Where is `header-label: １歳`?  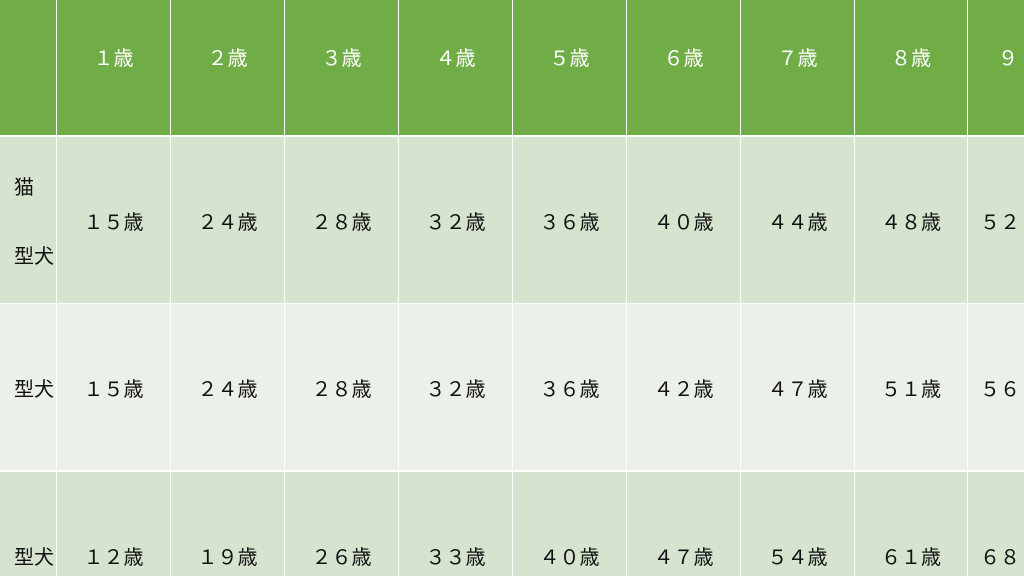 header-label: １歳 is located at coordinates (113, 58).